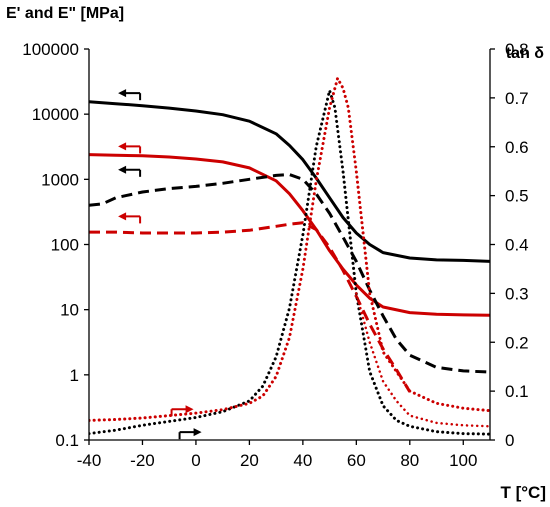 Image resolution: width=550 pixels, height=507 pixels. I want to click on y-right-tick-label: 0.4, so click(517, 245).